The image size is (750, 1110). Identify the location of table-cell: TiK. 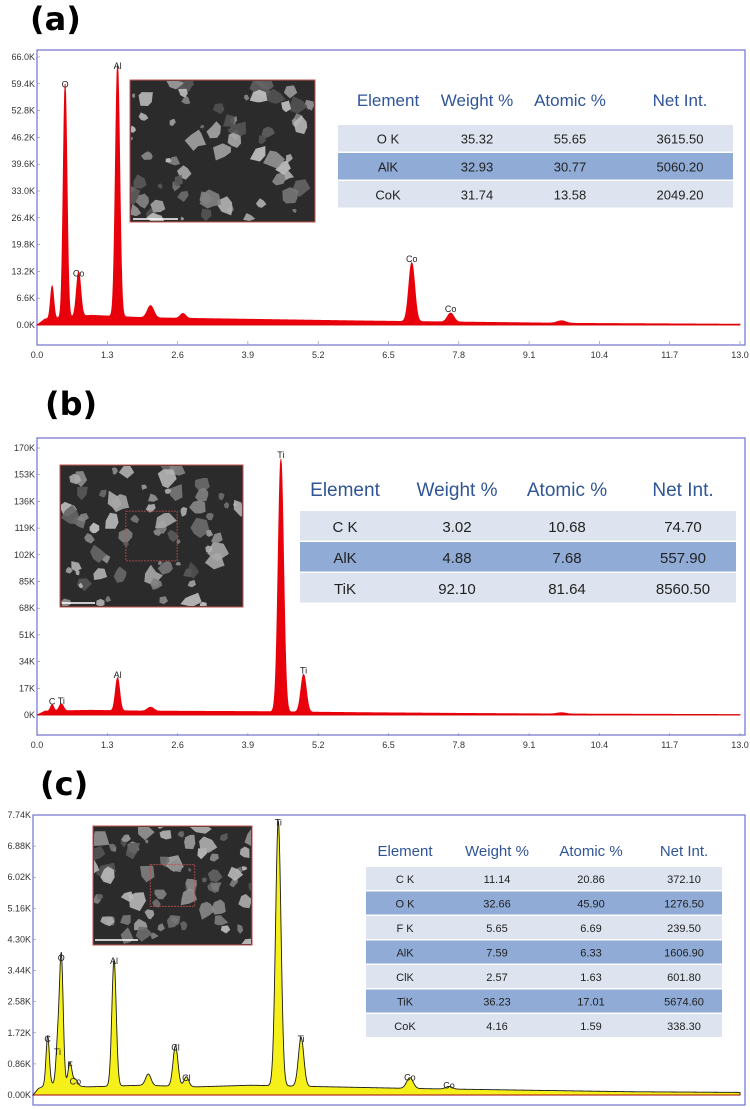
(405, 1003).